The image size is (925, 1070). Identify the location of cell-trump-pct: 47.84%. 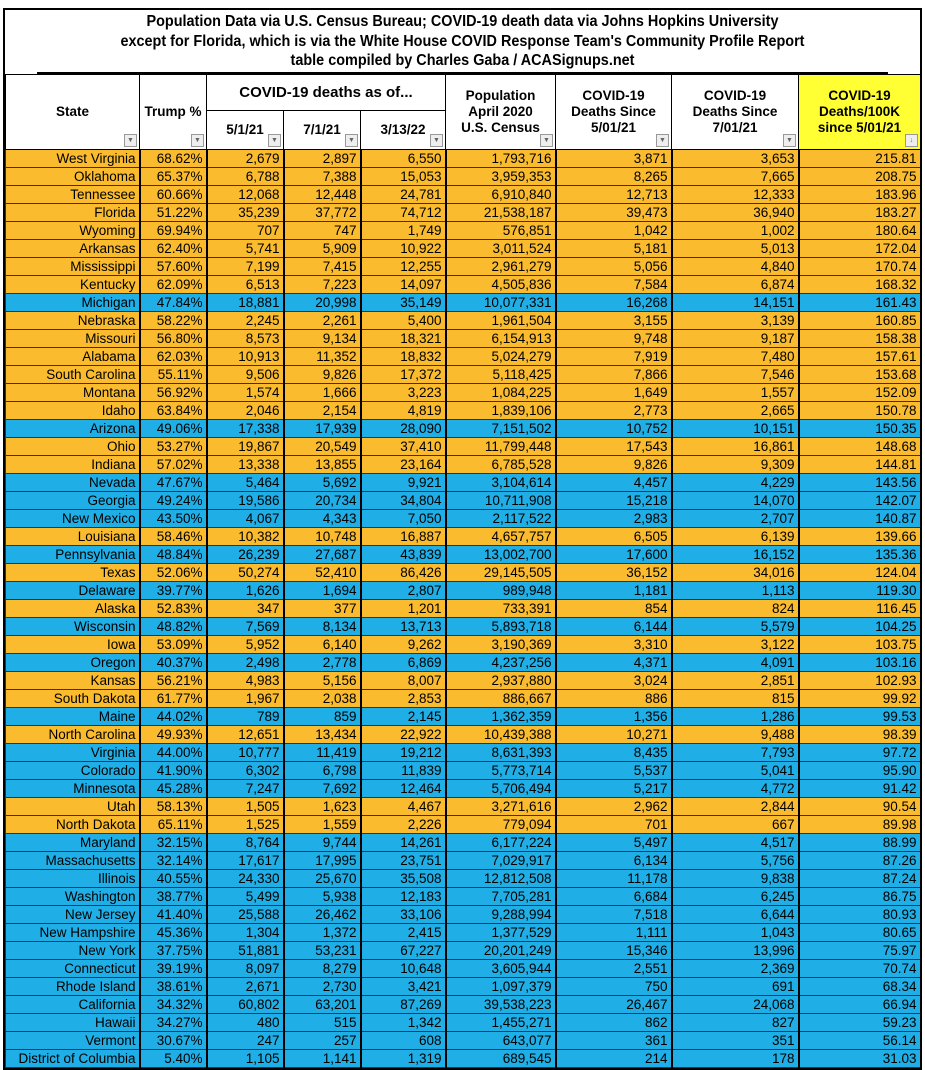
(173, 302).